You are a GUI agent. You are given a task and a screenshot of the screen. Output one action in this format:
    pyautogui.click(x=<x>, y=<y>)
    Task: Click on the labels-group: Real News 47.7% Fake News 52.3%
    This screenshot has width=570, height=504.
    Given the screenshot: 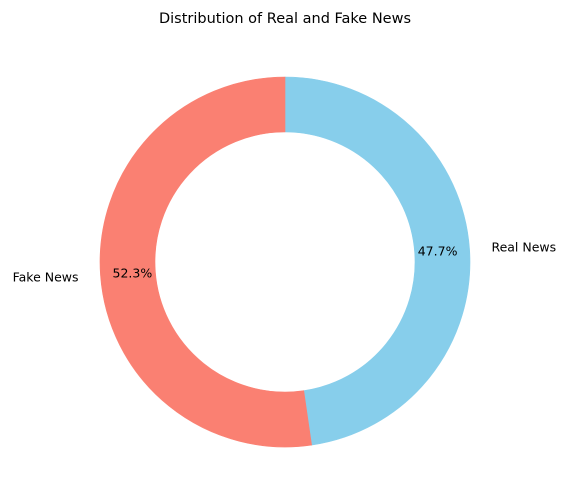 What is the action you would take?
    pyautogui.click(x=285, y=262)
    